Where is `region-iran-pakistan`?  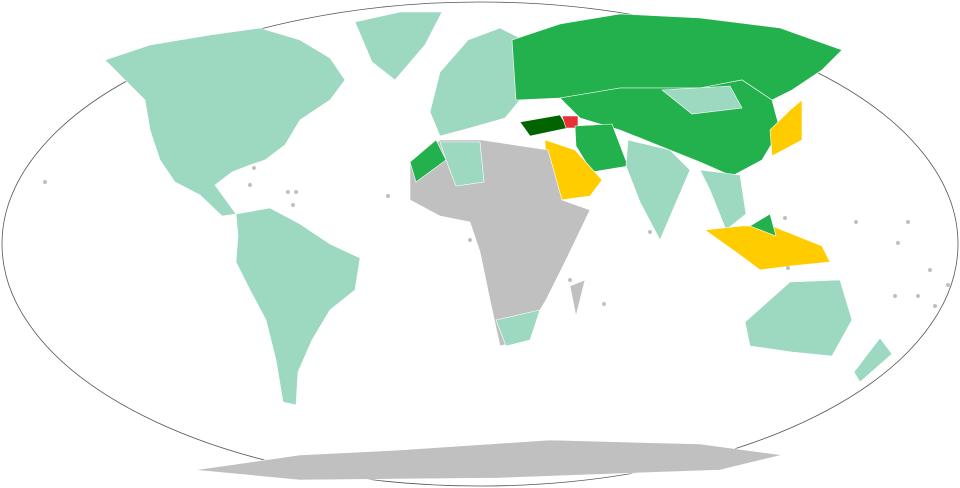
region-iran-pakistan is located at coordinates (601, 148).